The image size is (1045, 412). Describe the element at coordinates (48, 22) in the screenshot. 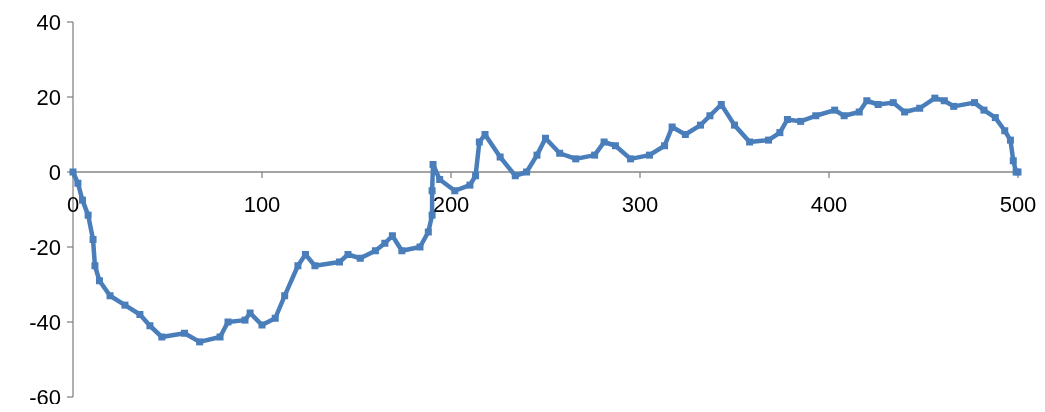

I see `y-tick-label: 40` at that location.